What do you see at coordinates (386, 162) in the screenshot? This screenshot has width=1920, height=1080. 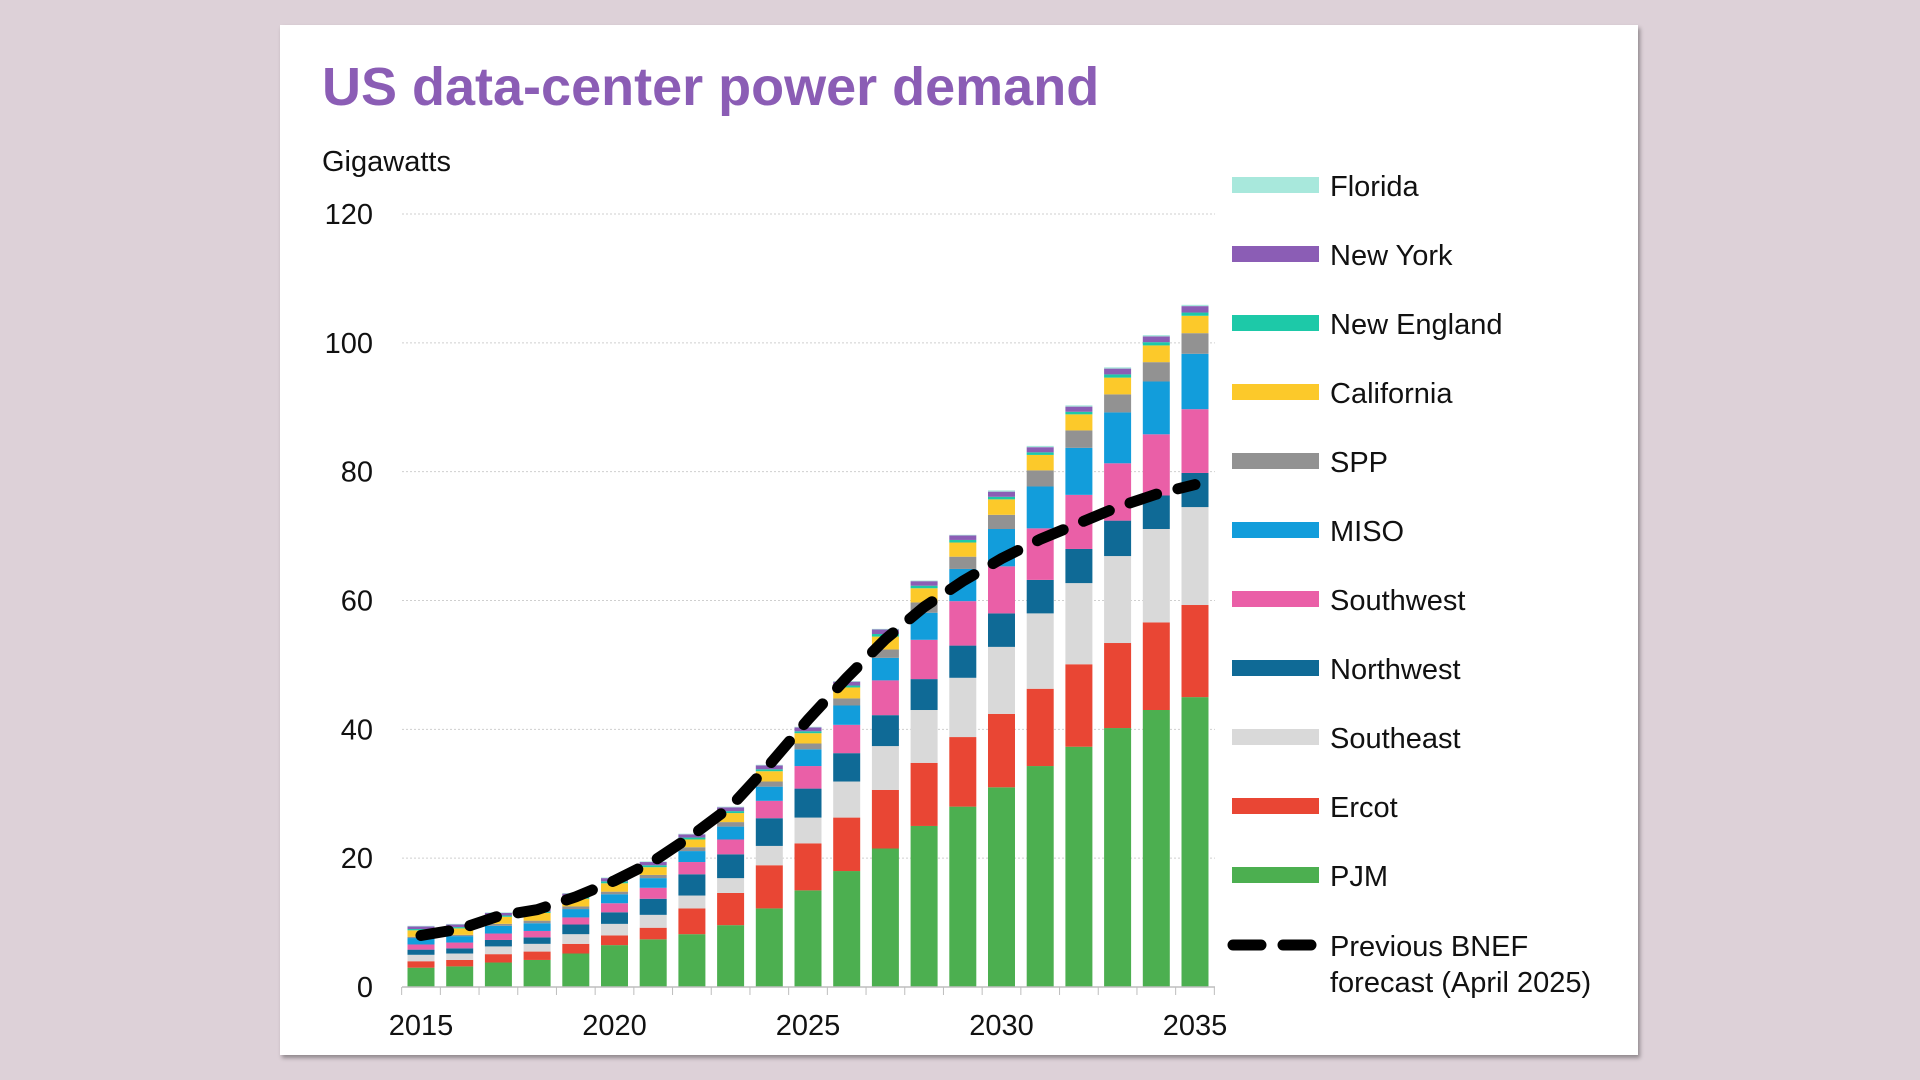 I see `y-axis-label: Gigawatts` at bounding box center [386, 162].